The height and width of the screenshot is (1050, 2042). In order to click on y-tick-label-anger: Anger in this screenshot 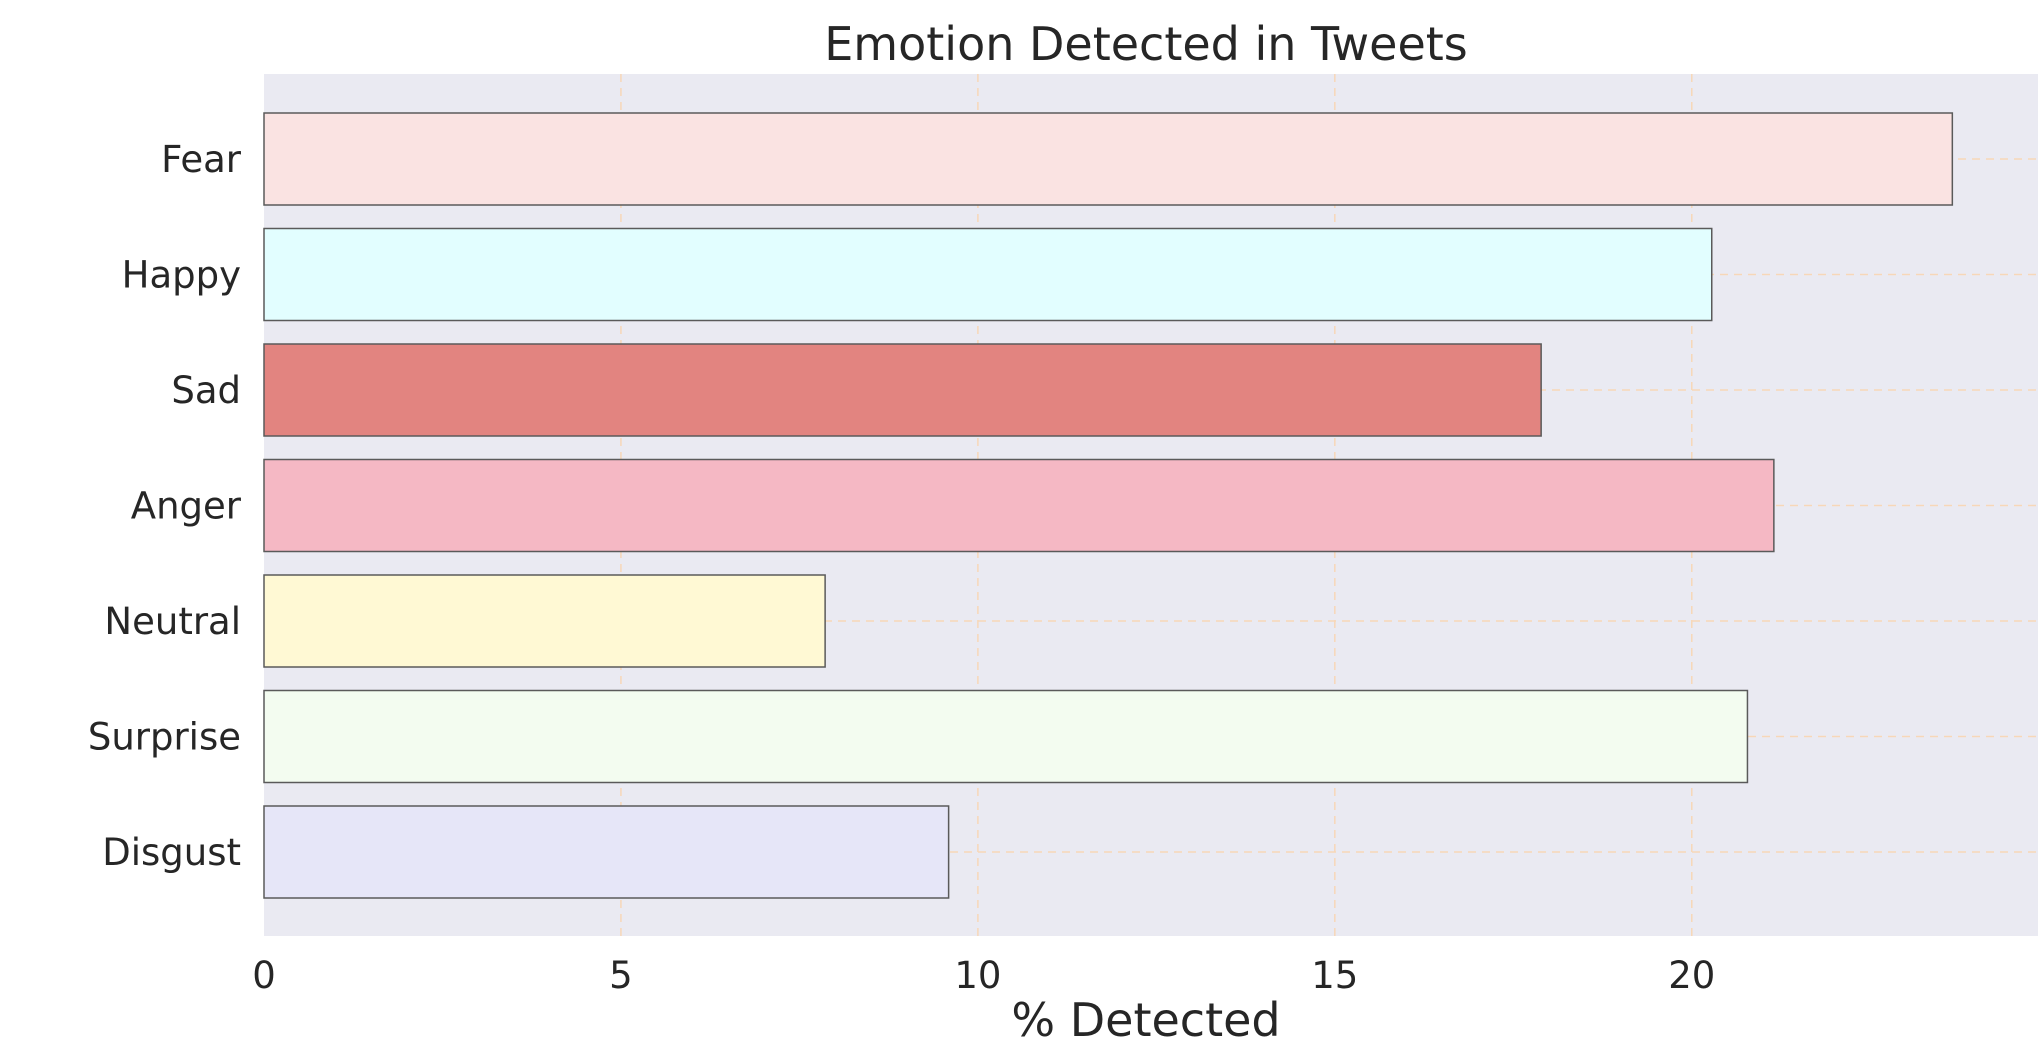, I will do `click(186, 506)`.